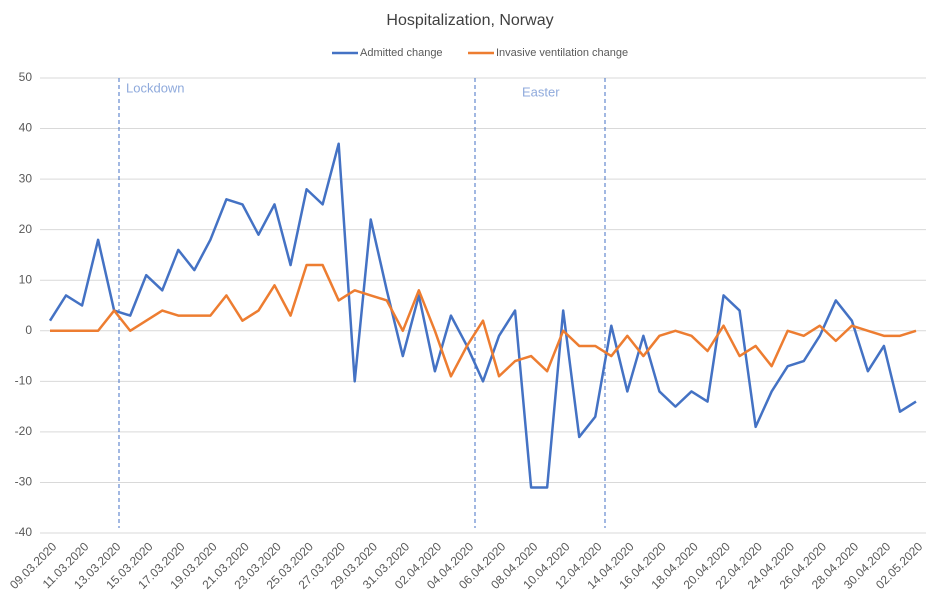  What do you see at coordinates (562, 53) in the screenshot?
I see `legend-label: Invasive ventilation change` at bounding box center [562, 53].